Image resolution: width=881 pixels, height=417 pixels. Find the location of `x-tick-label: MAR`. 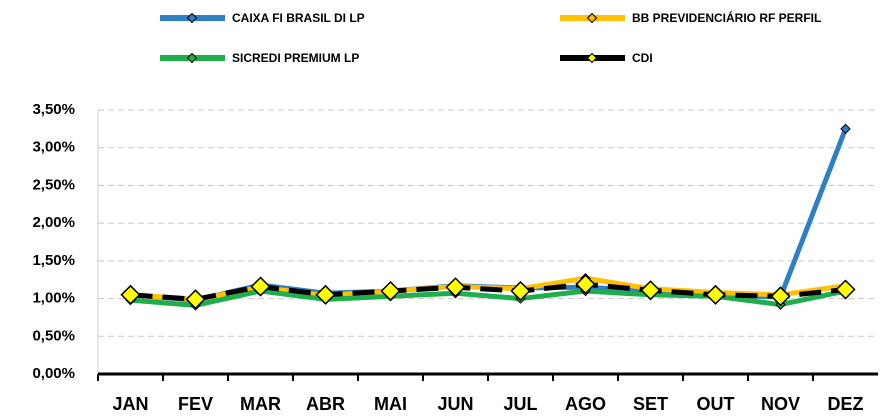

x-tick-label: MAR is located at coordinates (260, 404).